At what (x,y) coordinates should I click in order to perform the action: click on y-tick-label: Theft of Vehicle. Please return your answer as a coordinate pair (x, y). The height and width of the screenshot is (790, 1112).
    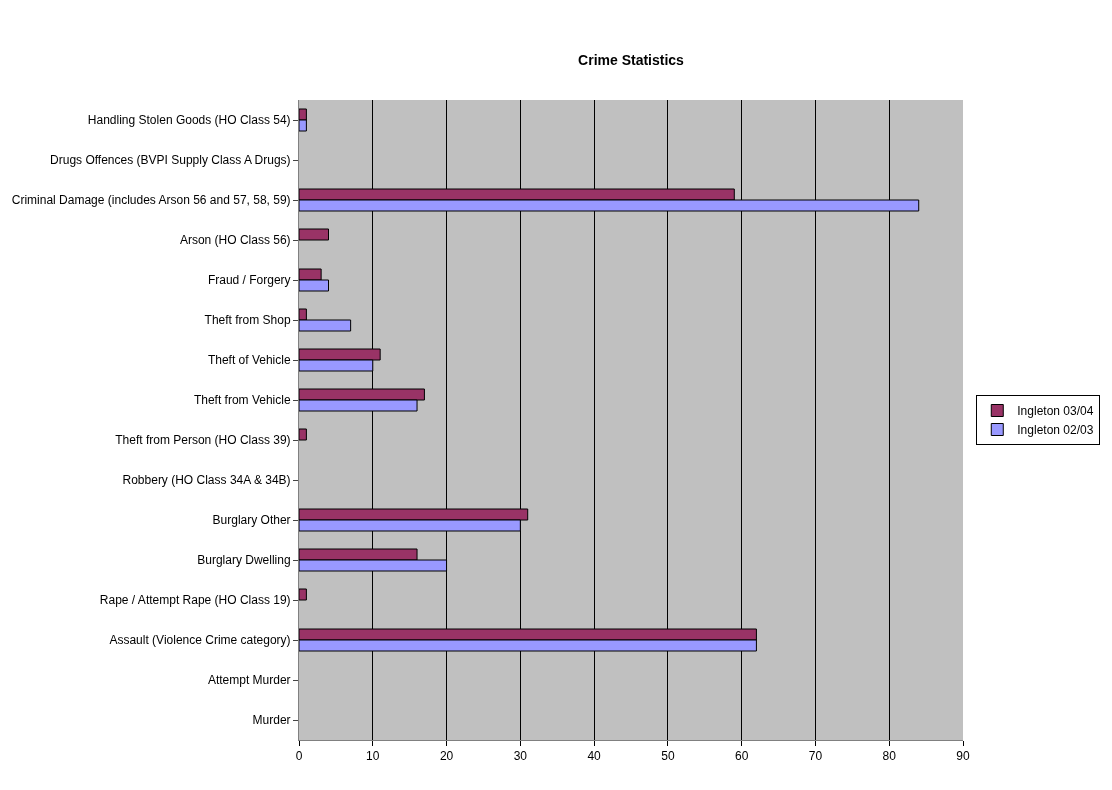
    Looking at the image, I should click on (249, 360).